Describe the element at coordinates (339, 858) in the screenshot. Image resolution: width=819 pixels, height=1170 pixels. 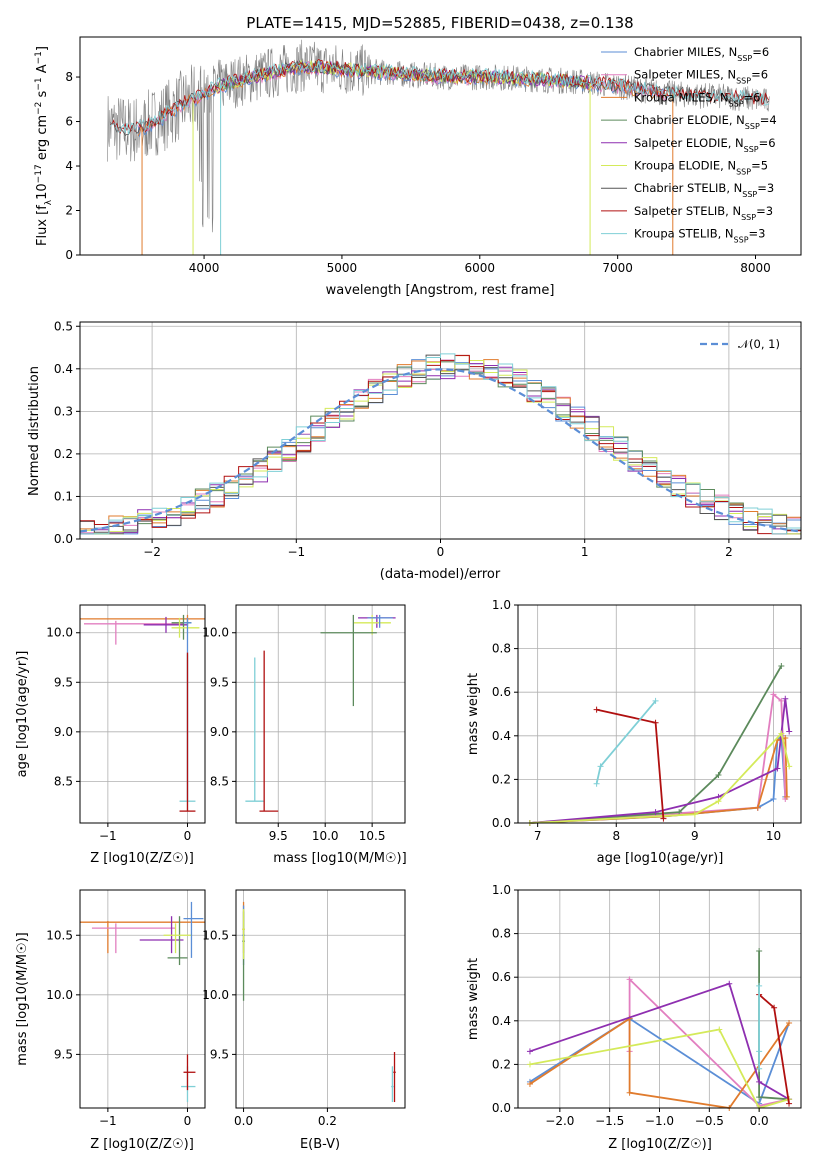
I see `x-axis-label: mass [log10(M/M☉)]` at that location.